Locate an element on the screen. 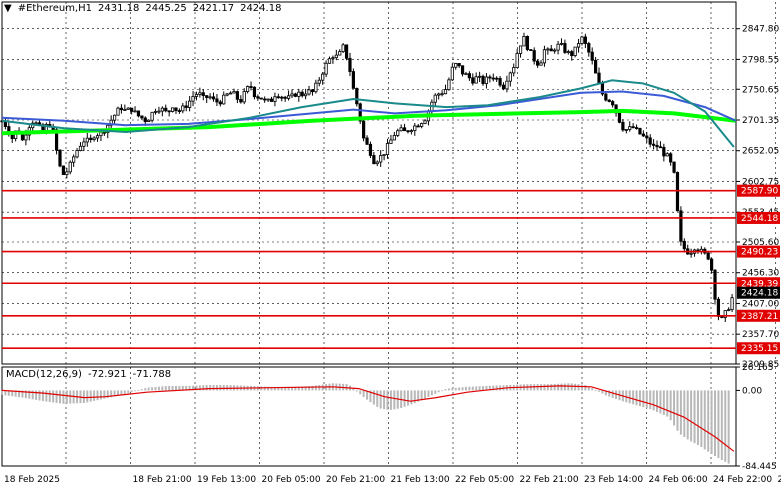  x-tick-label: 20 Feb 21:00 is located at coordinates (355, 480).